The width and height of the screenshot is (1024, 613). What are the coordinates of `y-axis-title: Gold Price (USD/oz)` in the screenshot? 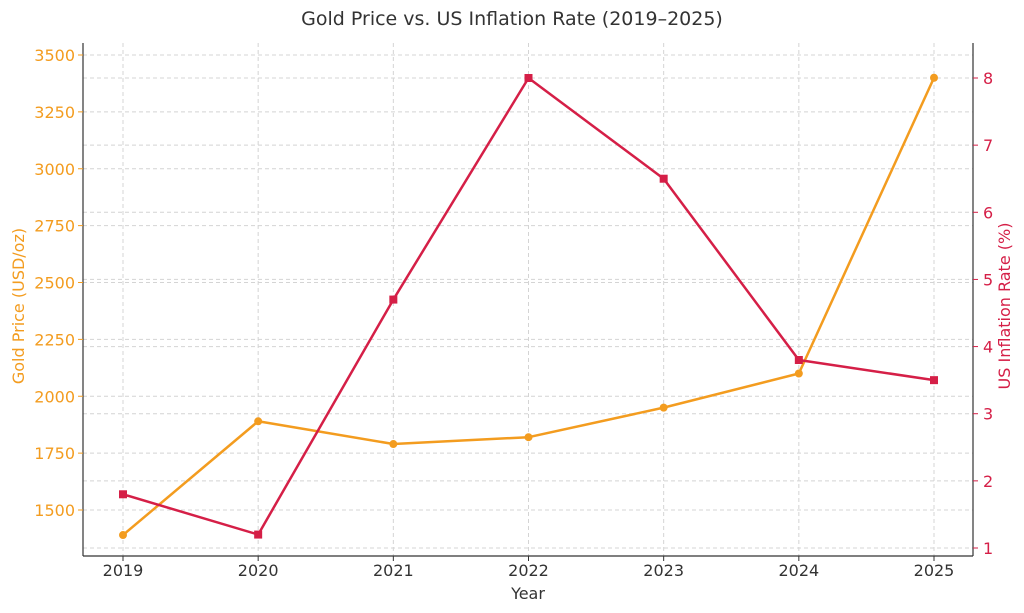 It's located at (18, 306).